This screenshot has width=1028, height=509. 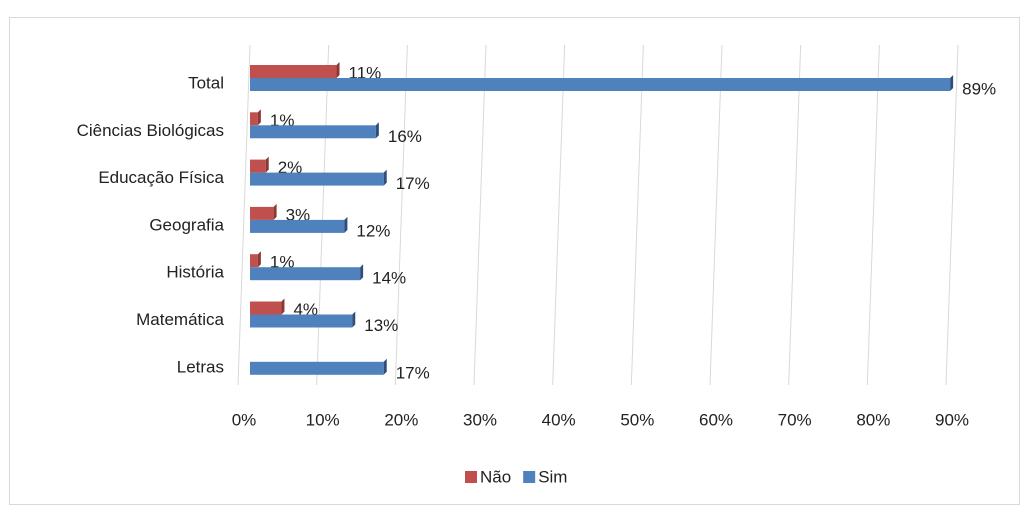 What do you see at coordinates (244, 419) in the screenshot?
I see `x-tick-label: 0%` at bounding box center [244, 419].